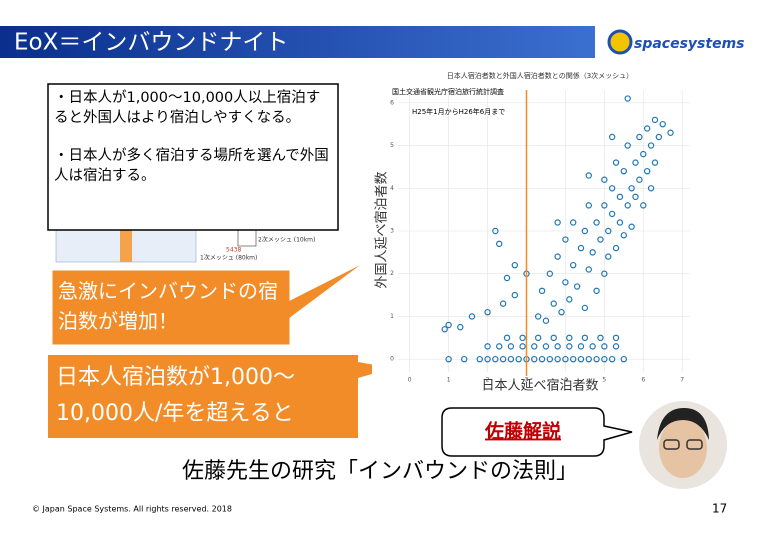  I want to click on mesh-label: 1次メッシュ (80km), so click(228, 258).